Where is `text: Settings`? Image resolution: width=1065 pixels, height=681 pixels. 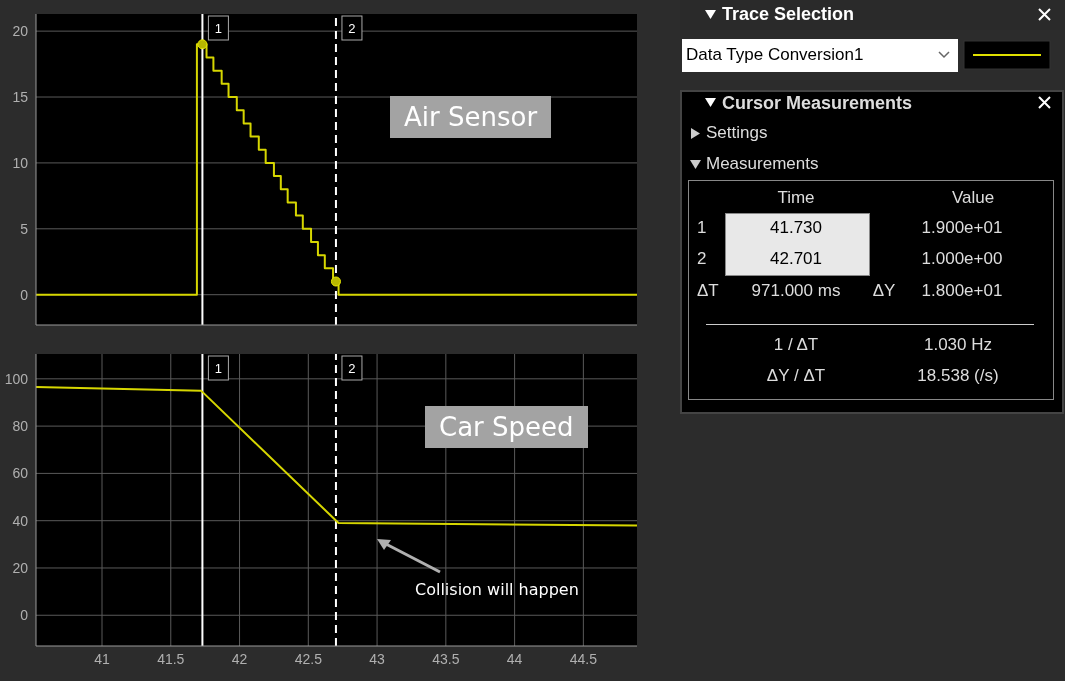 text: Settings is located at coordinates (737, 133).